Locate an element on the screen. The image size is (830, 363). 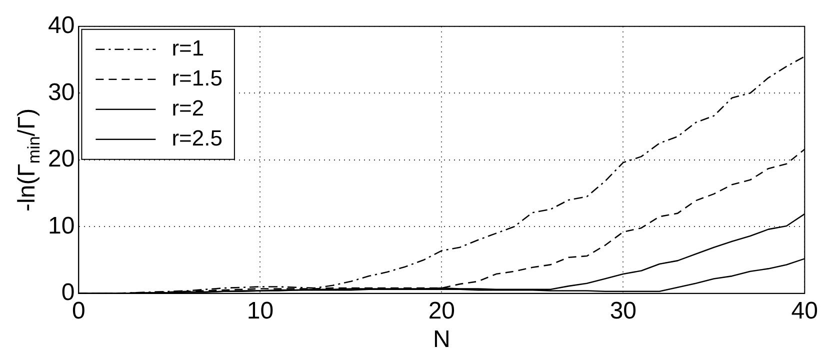
x-tick-label: 20 is located at coordinates (442, 310).